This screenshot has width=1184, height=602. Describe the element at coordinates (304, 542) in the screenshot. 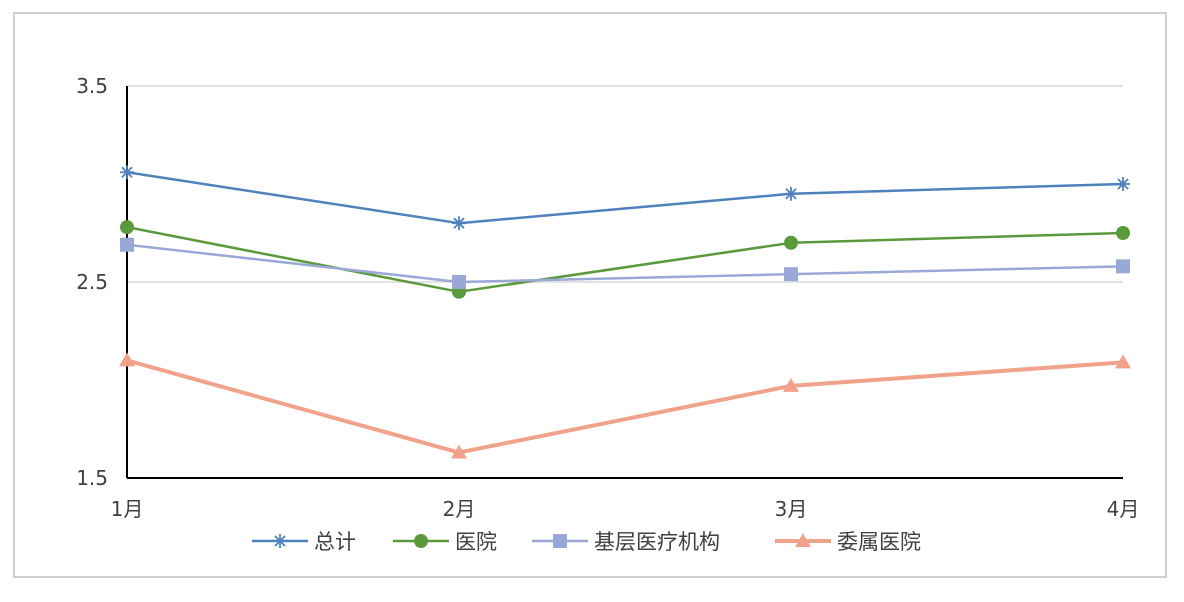

I see `legend-item: 总计` at that location.